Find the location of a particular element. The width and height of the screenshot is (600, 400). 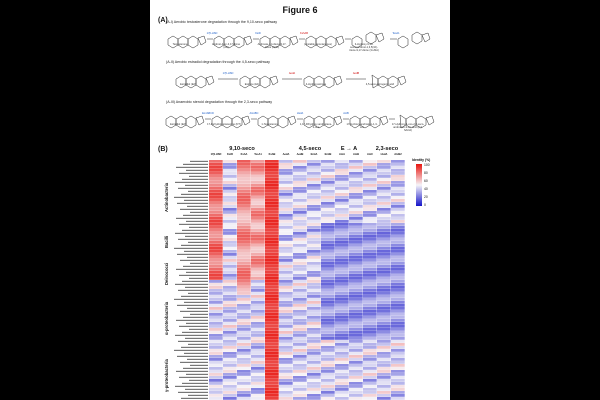

column-header: KshB is located at coordinates (272, 154).